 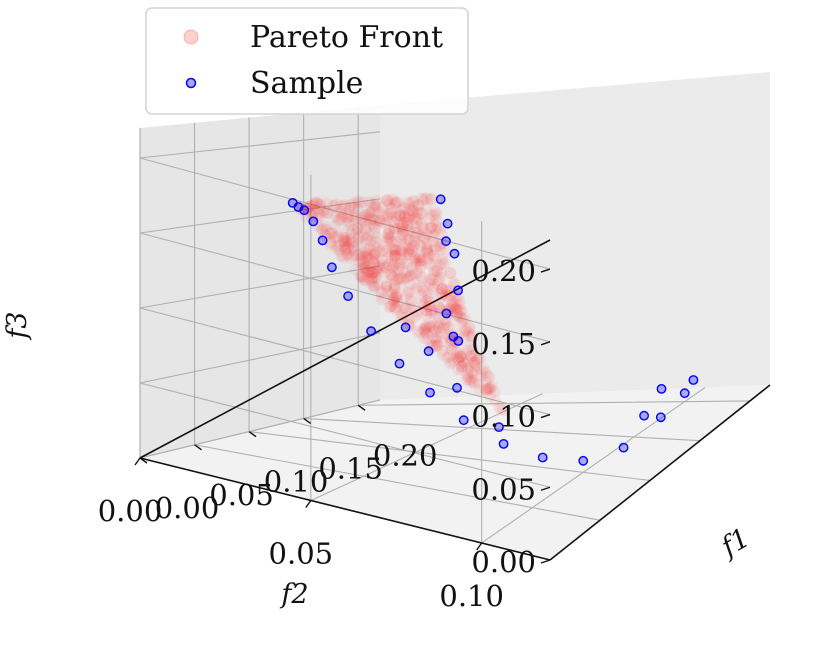 I want to click on tick-mark-f1, so click(x=361, y=407).